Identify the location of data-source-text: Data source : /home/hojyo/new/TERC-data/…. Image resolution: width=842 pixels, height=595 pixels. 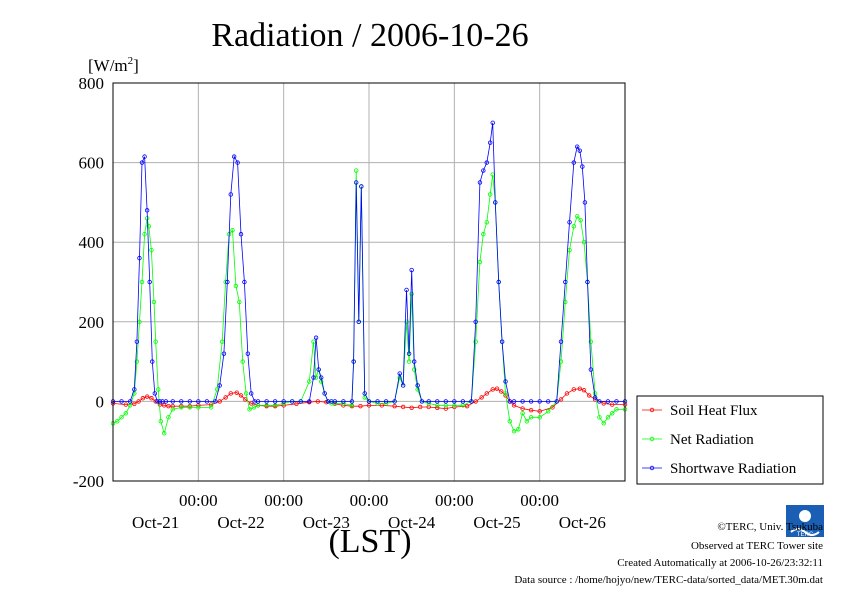
(668, 580).